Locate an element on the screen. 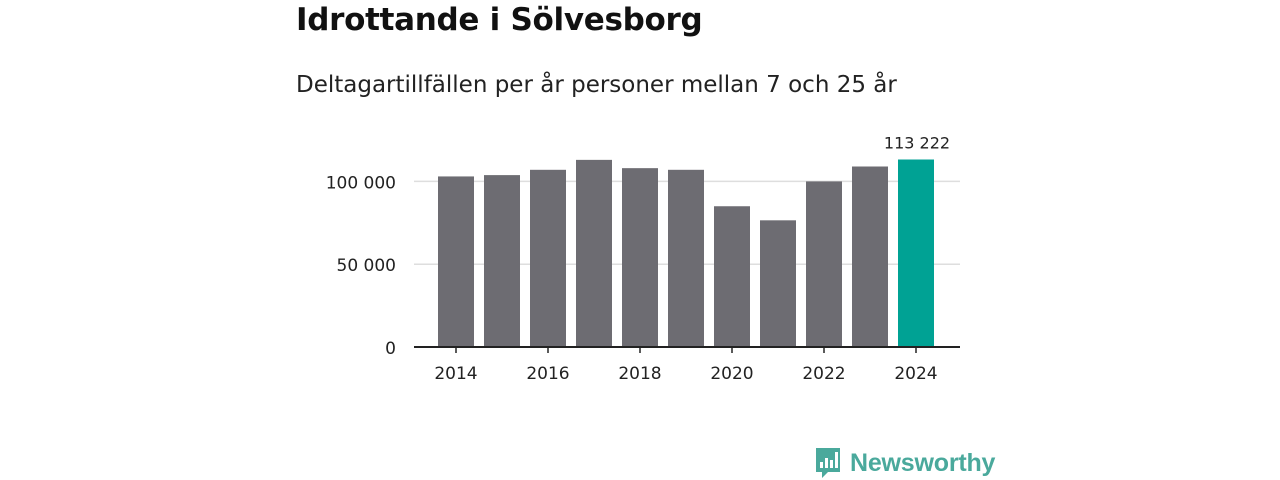 This screenshot has width=1280, height=480. x-tick-label: 2022 is located at coordinates (823, 374).